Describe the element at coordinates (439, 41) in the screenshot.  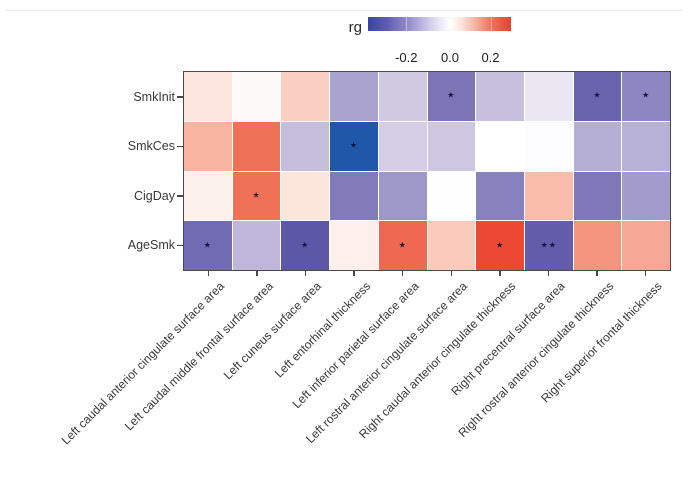
I see `colorbar-gradient: -0.2 0.0 0.2` at that location.